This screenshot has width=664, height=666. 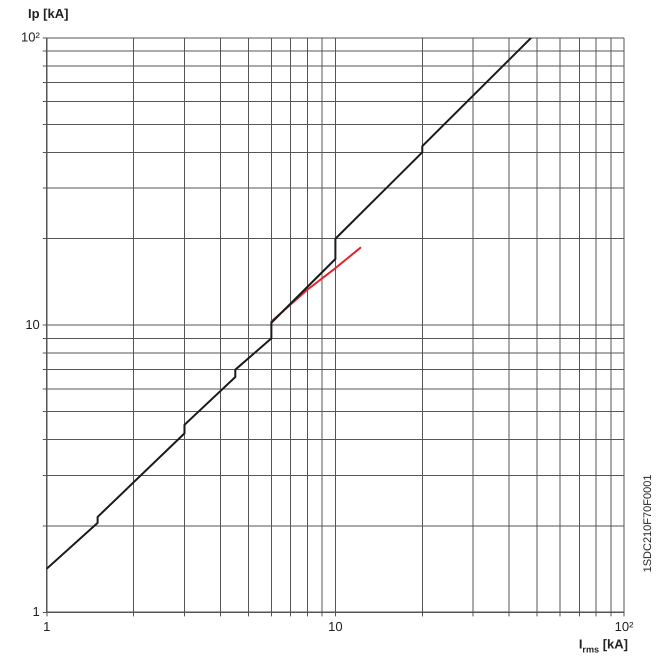 What do you see at coordinates (30, 37) in the screenshot?
I see `y-tick-label: 10²` at bounding box center [30, 37].